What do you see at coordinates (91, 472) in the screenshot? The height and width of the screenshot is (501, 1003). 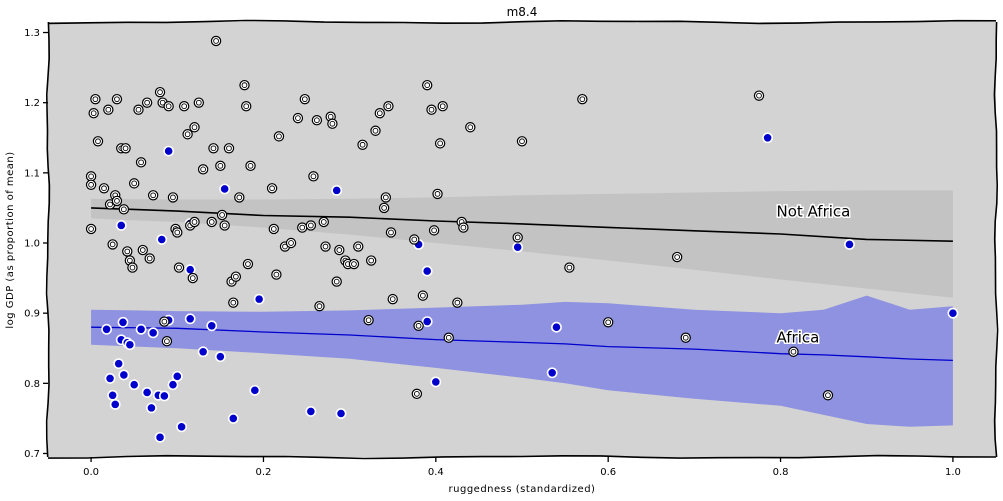 I see `x-tick-label: 0.0` at bounding box center [91, 472].